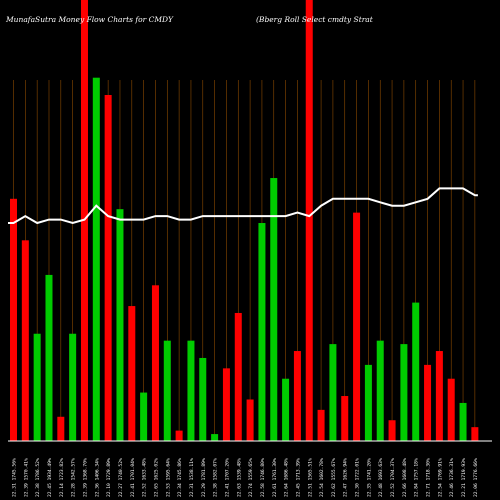 The height and width of the screenshot is (500, 500). What do you see at coordinates (145, 477) in the screenshot?
I see `x-tick-label: 22.52 1633.48%` at bounding box center [145, 477].